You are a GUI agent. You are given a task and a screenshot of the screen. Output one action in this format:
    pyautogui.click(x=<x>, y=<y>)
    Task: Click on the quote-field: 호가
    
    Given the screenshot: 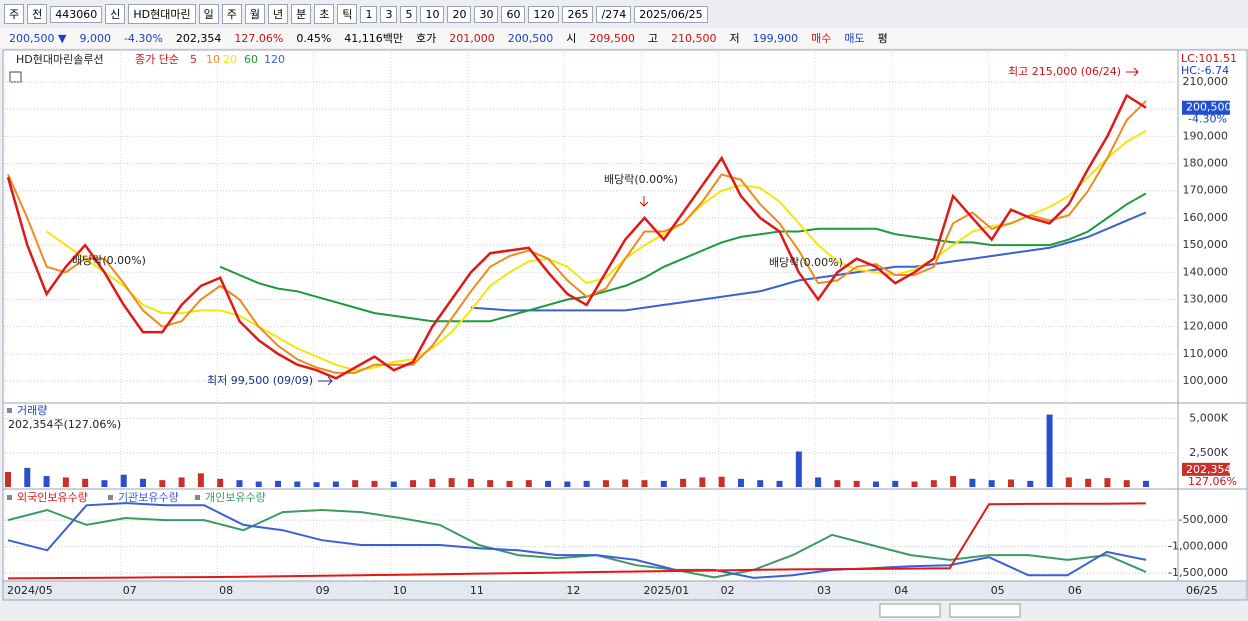 What is the action you would take?
    pyautogui.click(x=426, y=38)
    